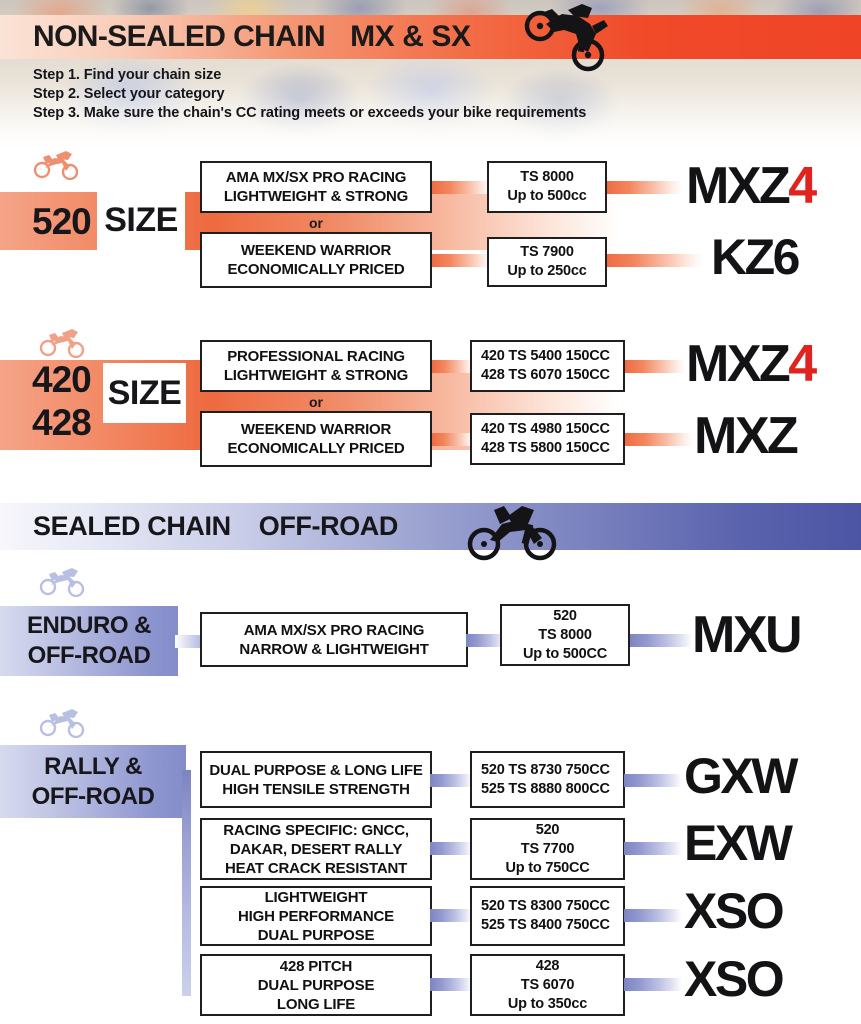  I want to click on step-2: Step 2. Select your category, so click(129, 94).